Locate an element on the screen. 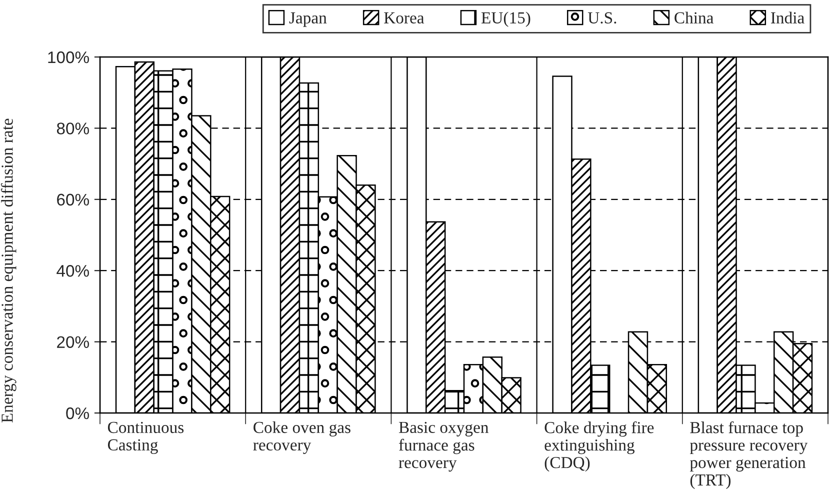 Image resolution: width=831 pixels, height=502 pixels. y-tick-label: 100% is located at coordinates (68, 57).